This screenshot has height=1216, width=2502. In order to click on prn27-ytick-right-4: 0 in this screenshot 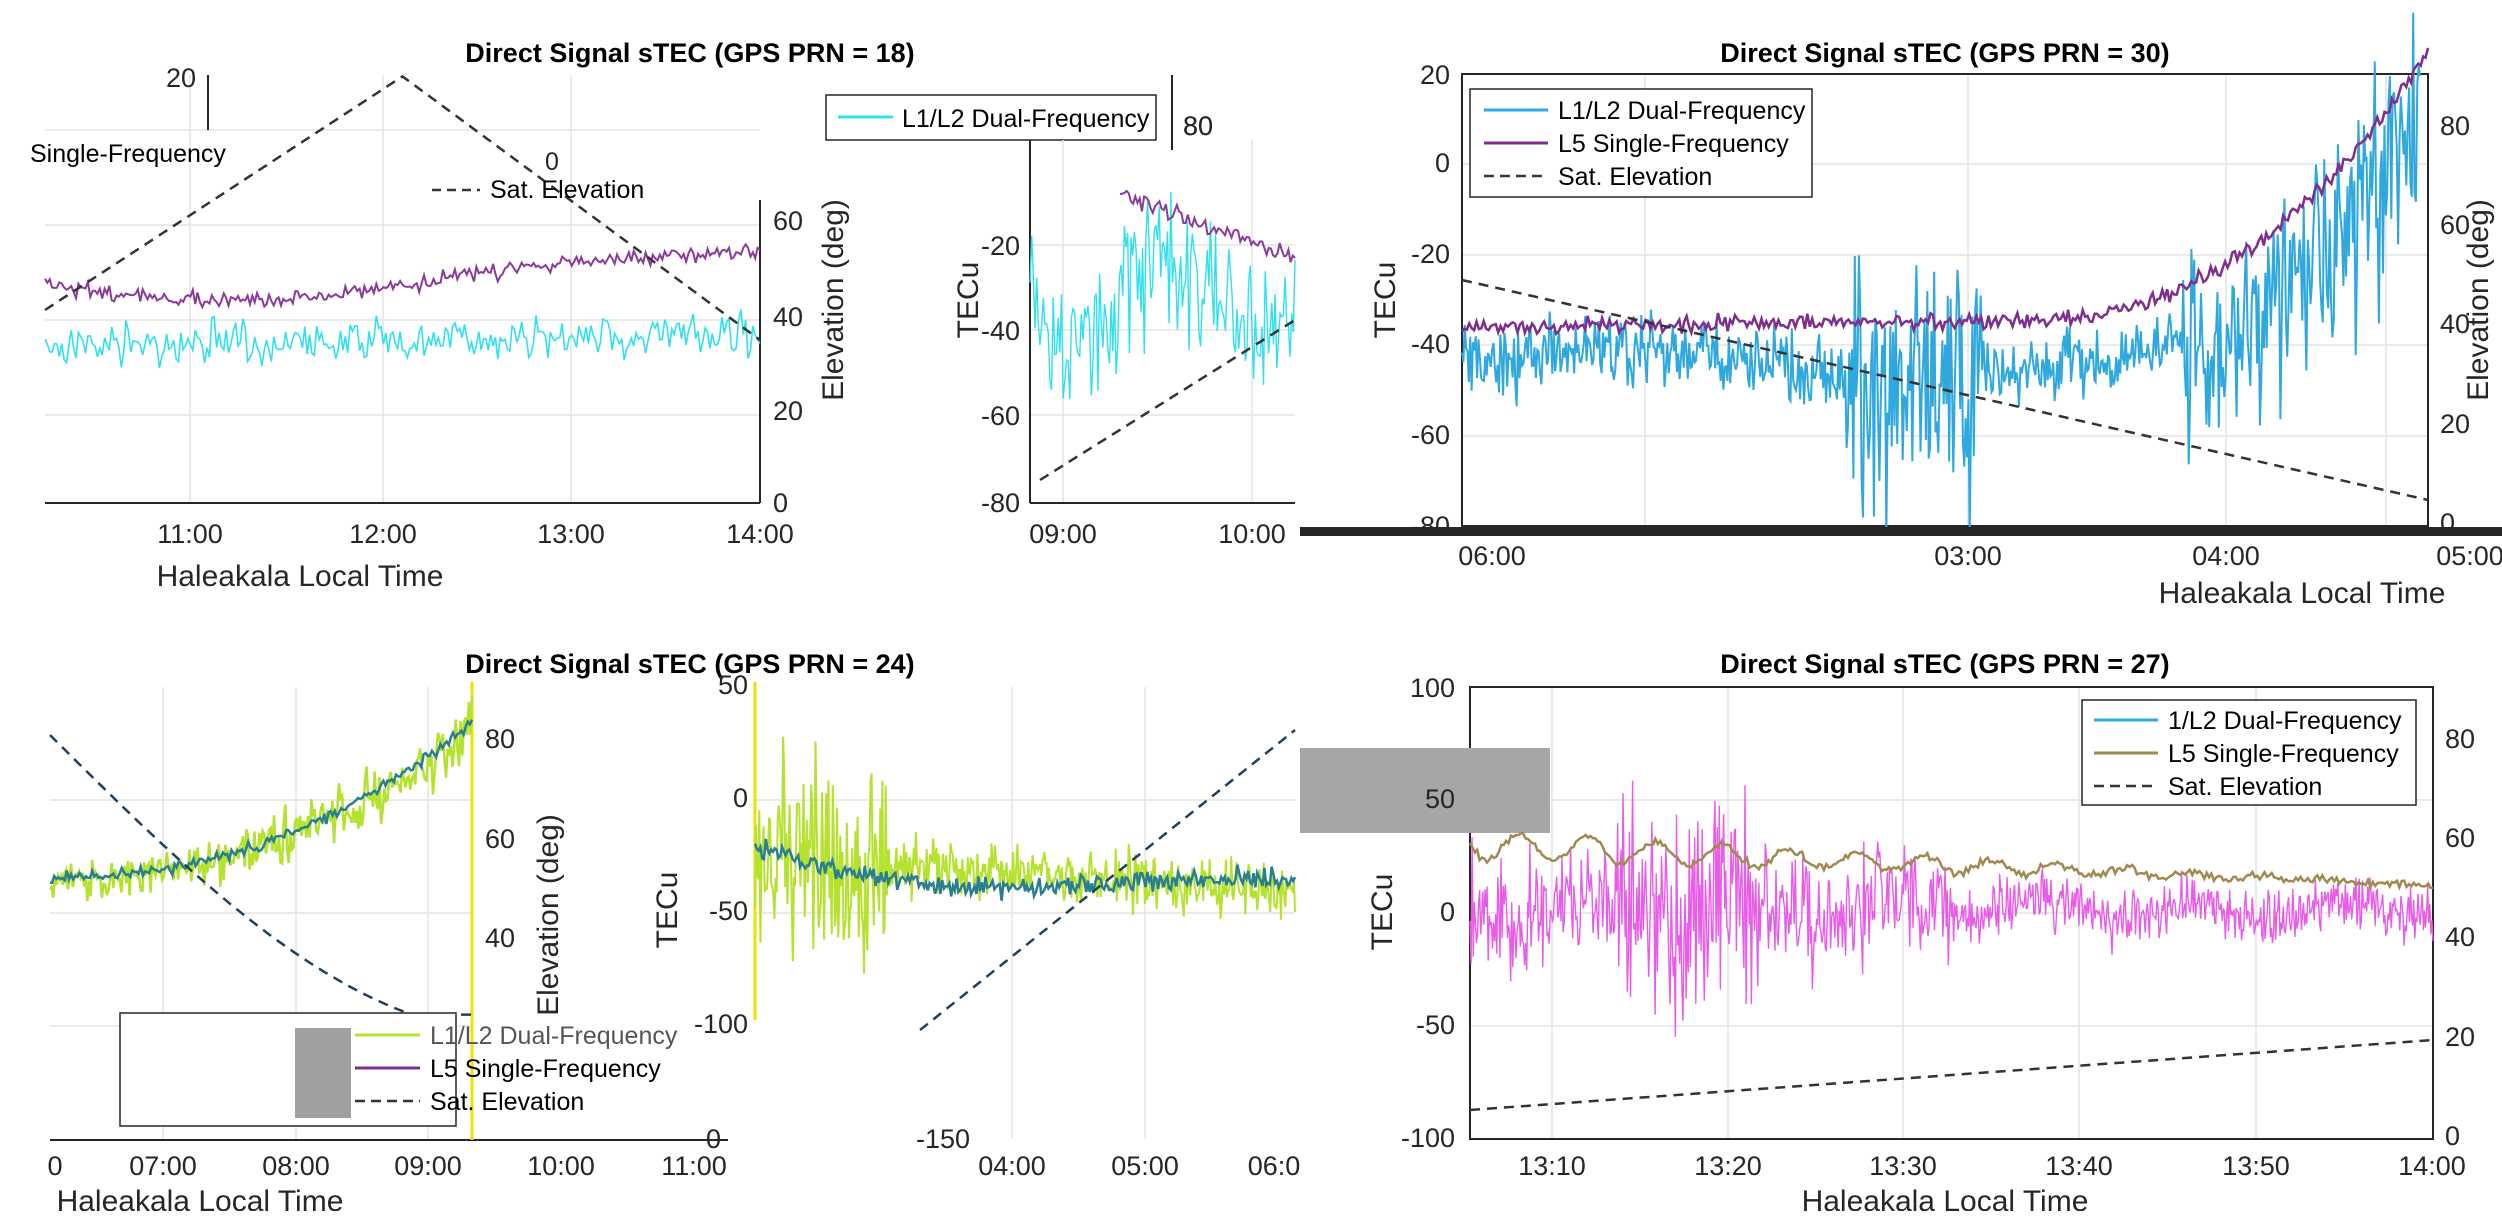, I will do `click(2452, 1136)`.